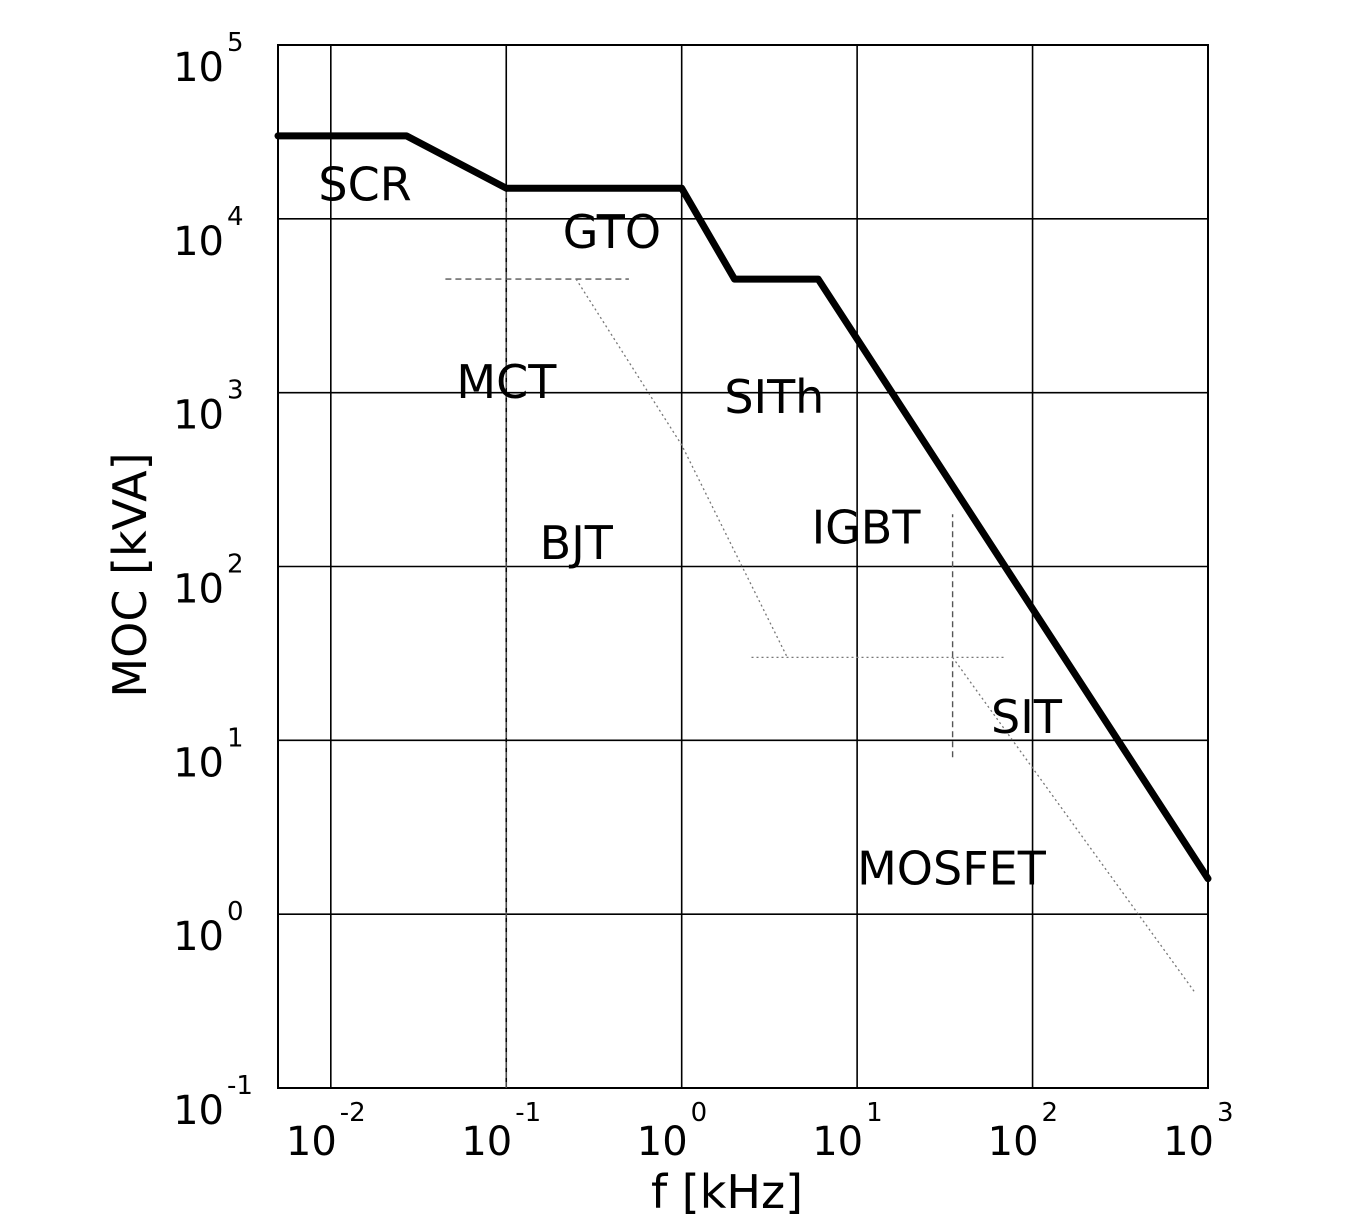 The image size is (1368, 1219). I want to click on y-tick-label-3: 10², so click(208, 581).